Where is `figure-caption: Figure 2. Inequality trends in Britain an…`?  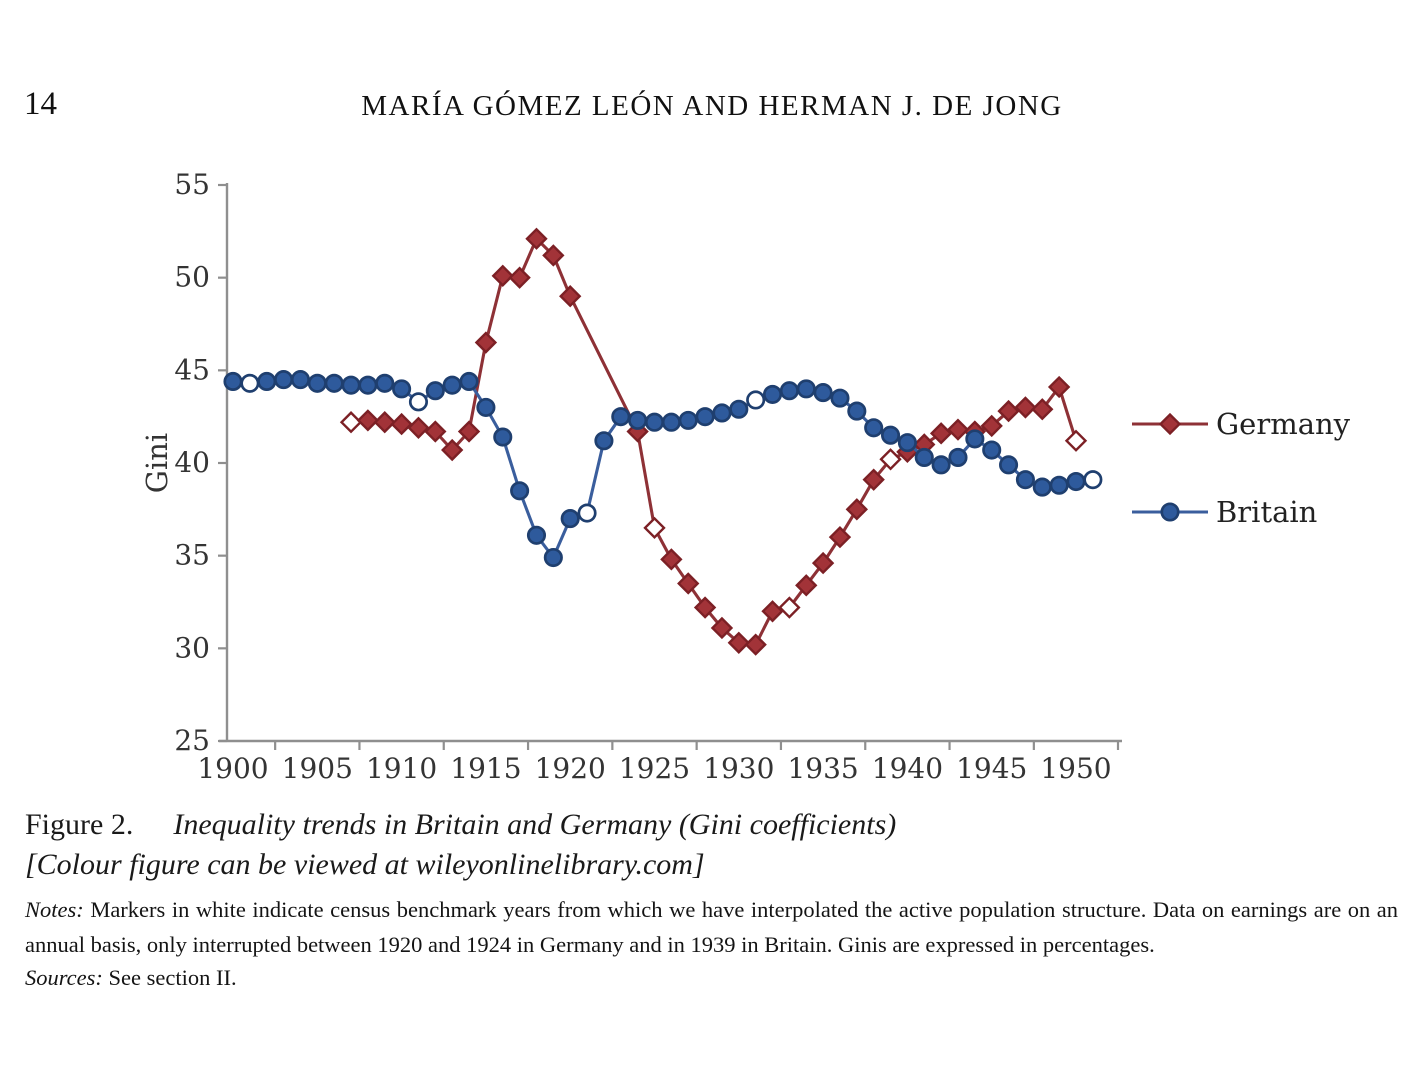
figure-caption: Figure 2. Inequality trends in Britain an… is located at coordinates (711, 825).